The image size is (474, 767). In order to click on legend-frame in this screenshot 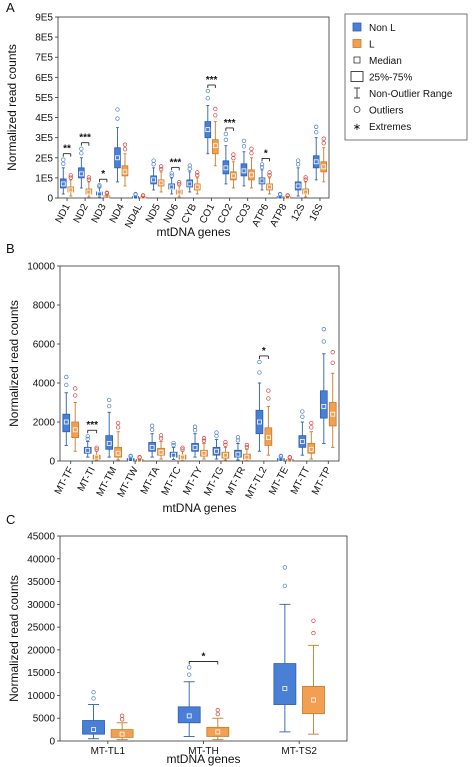, I will do `click(406, 77)`.